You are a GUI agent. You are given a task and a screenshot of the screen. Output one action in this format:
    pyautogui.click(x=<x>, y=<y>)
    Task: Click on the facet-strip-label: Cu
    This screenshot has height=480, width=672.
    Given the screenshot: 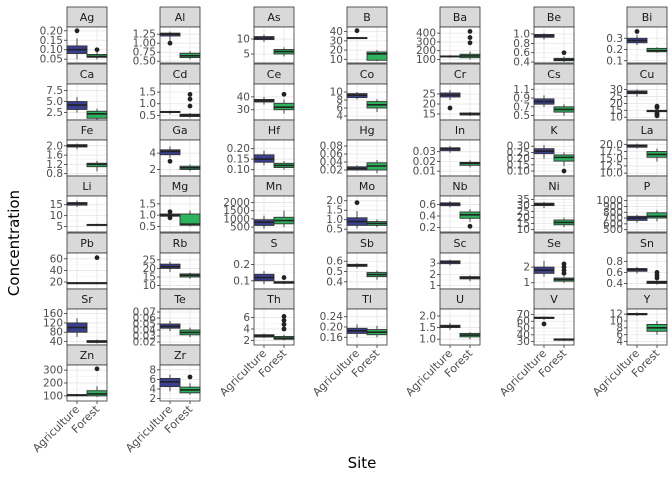 What is the action you would take?
    pyautogui.click(x=647, y=74)
    